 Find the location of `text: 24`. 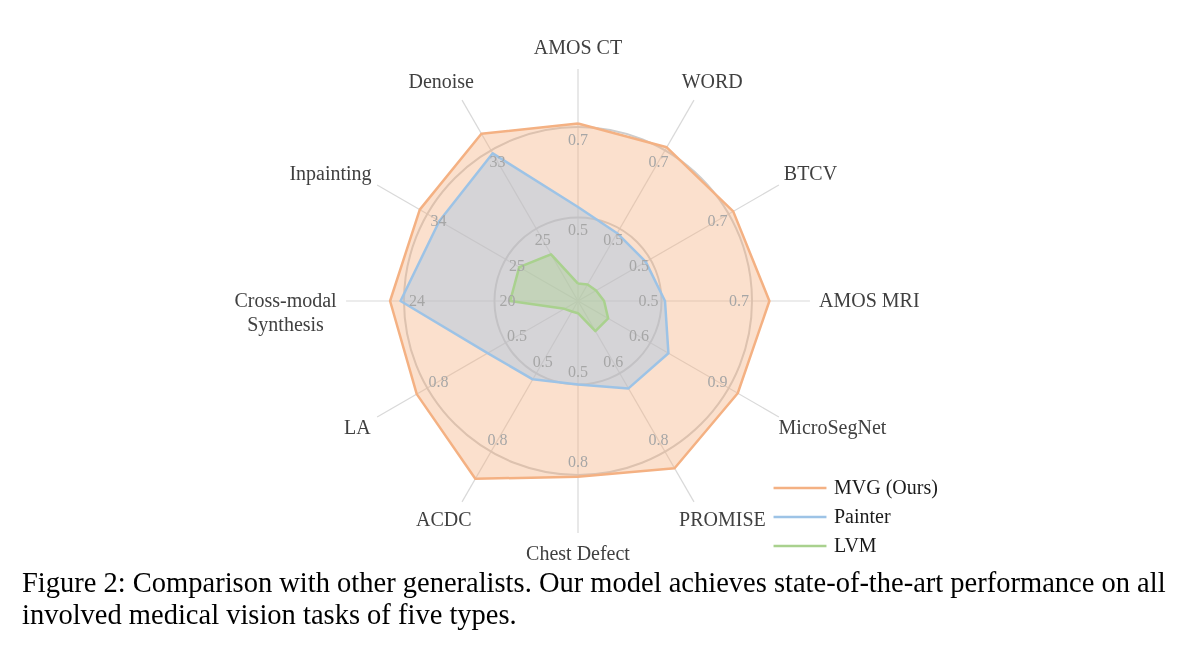

text: 24 is located at coordinates (417, 300).